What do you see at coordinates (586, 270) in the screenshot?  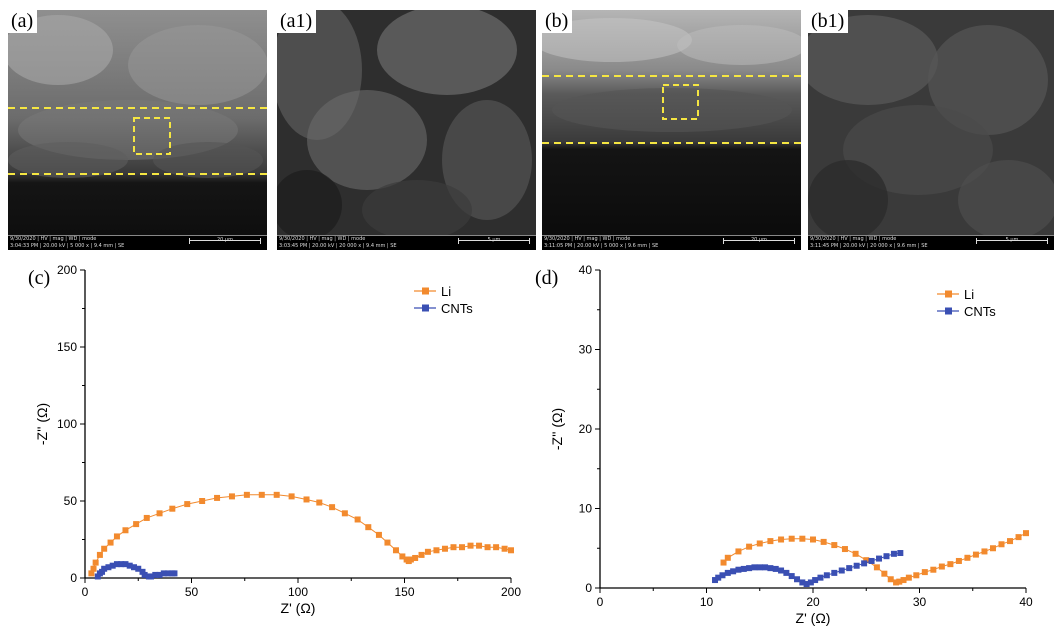 I see `y-tick-label: 40` at bounding box center [586, 270].